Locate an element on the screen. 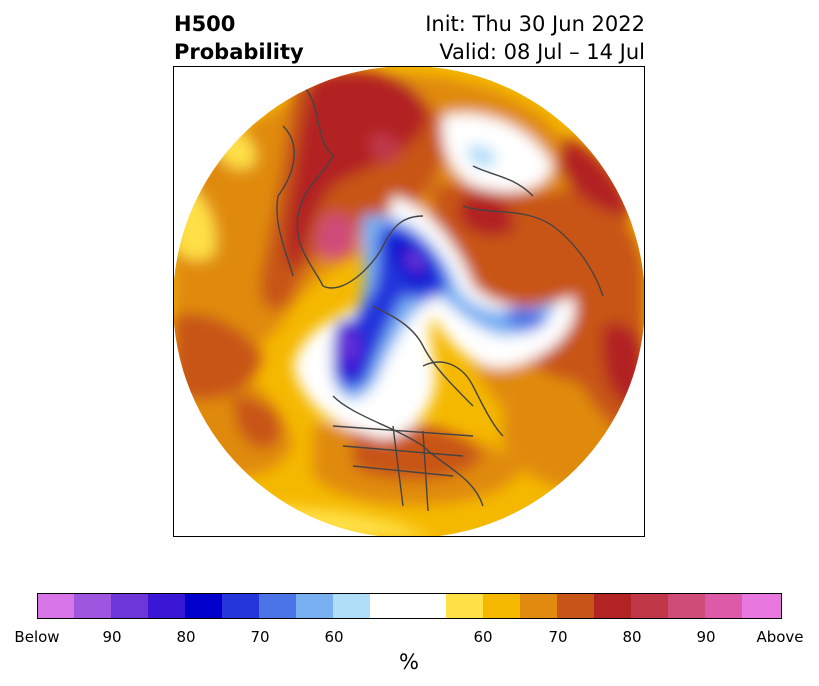 The image size is (819, 686). colorbar-tick-label: Below is located at coordinates (37, 637).